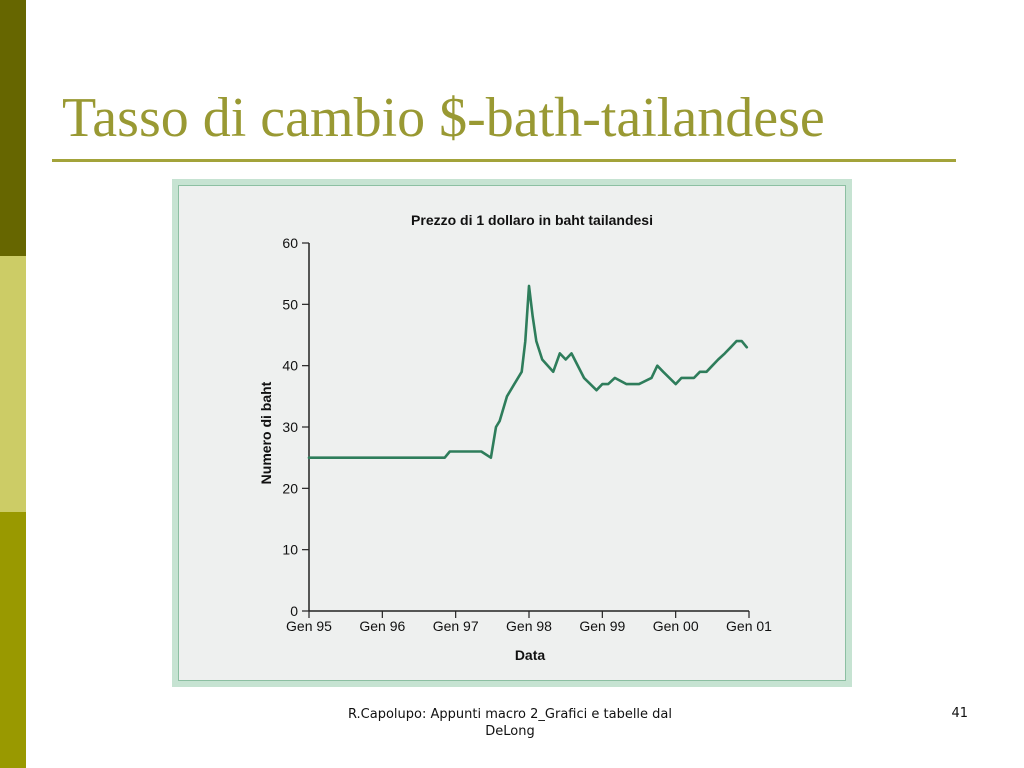 This screenshot has width=1024, height=768. I want to click on page-number: 41, so click(959, 713).